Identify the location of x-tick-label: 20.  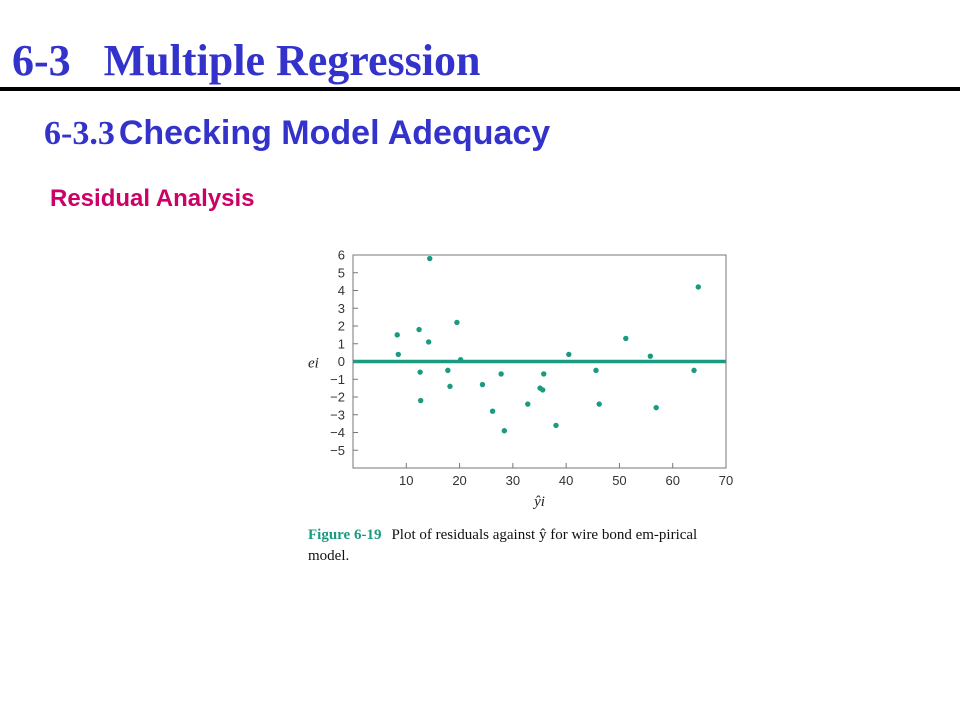
(459, 480).